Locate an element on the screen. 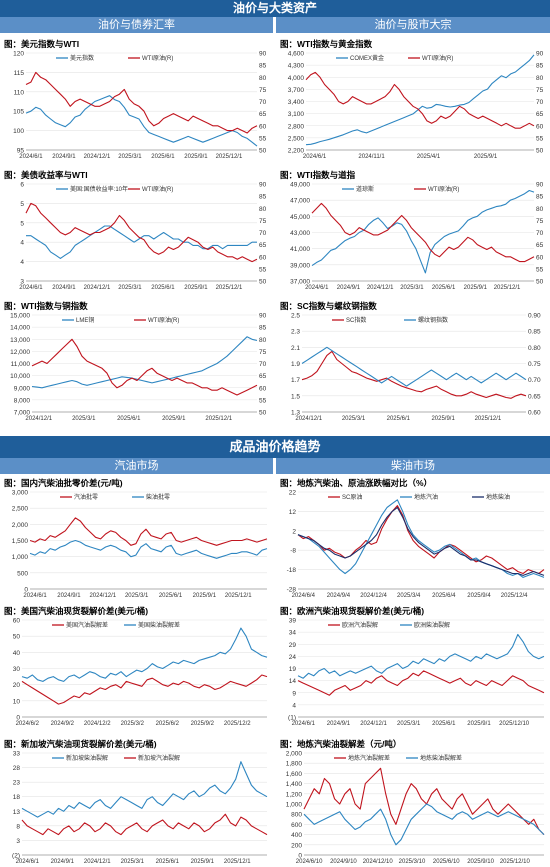 Image resolution: width=550 pixels, height=867 pixels. y-tick-label: 2.3 is located at coordinates (295, 332).